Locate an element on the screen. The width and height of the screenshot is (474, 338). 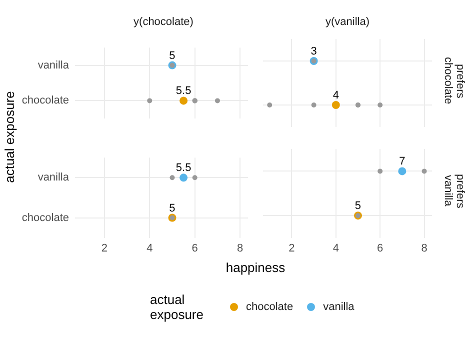
legend-label: chocolate is located at coordinates (270, 307).